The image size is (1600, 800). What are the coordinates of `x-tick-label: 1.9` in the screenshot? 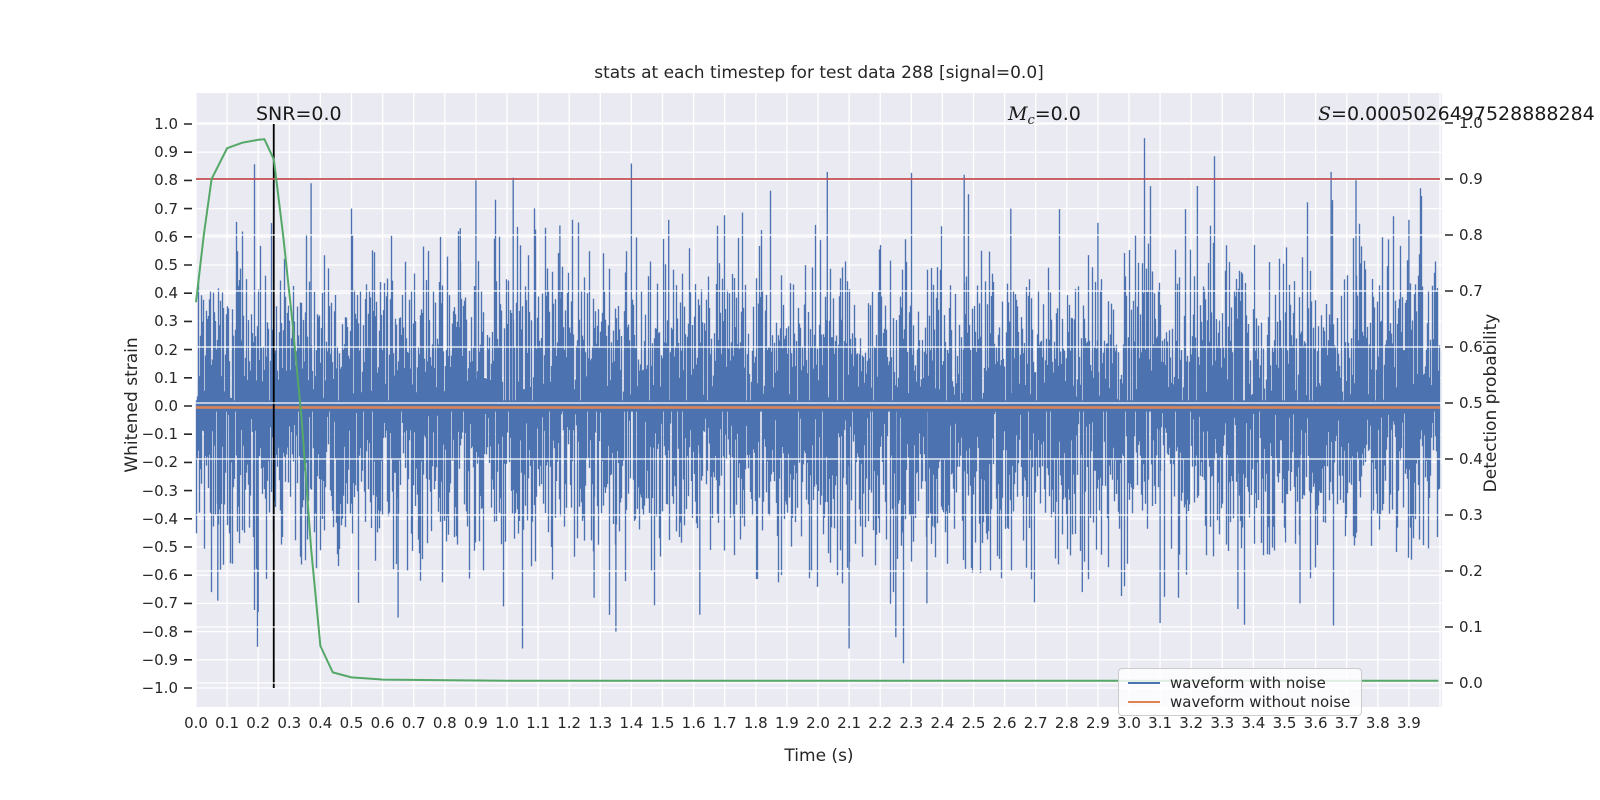 It's located at (786, 723).